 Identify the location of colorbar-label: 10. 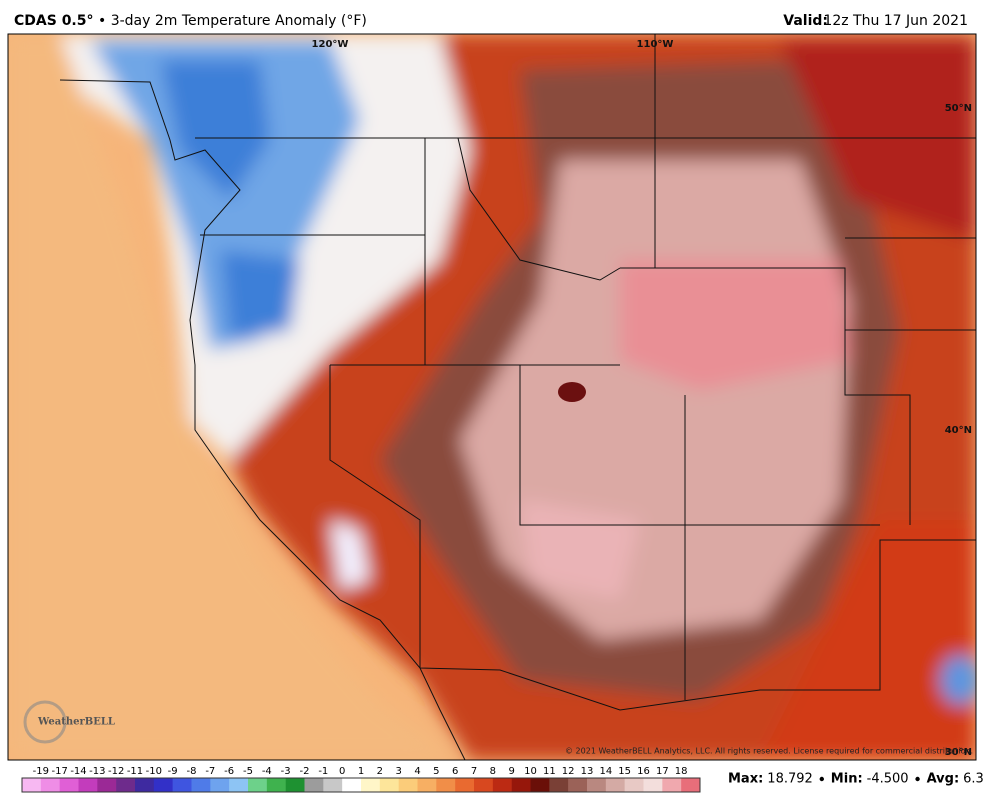
(530, 771).